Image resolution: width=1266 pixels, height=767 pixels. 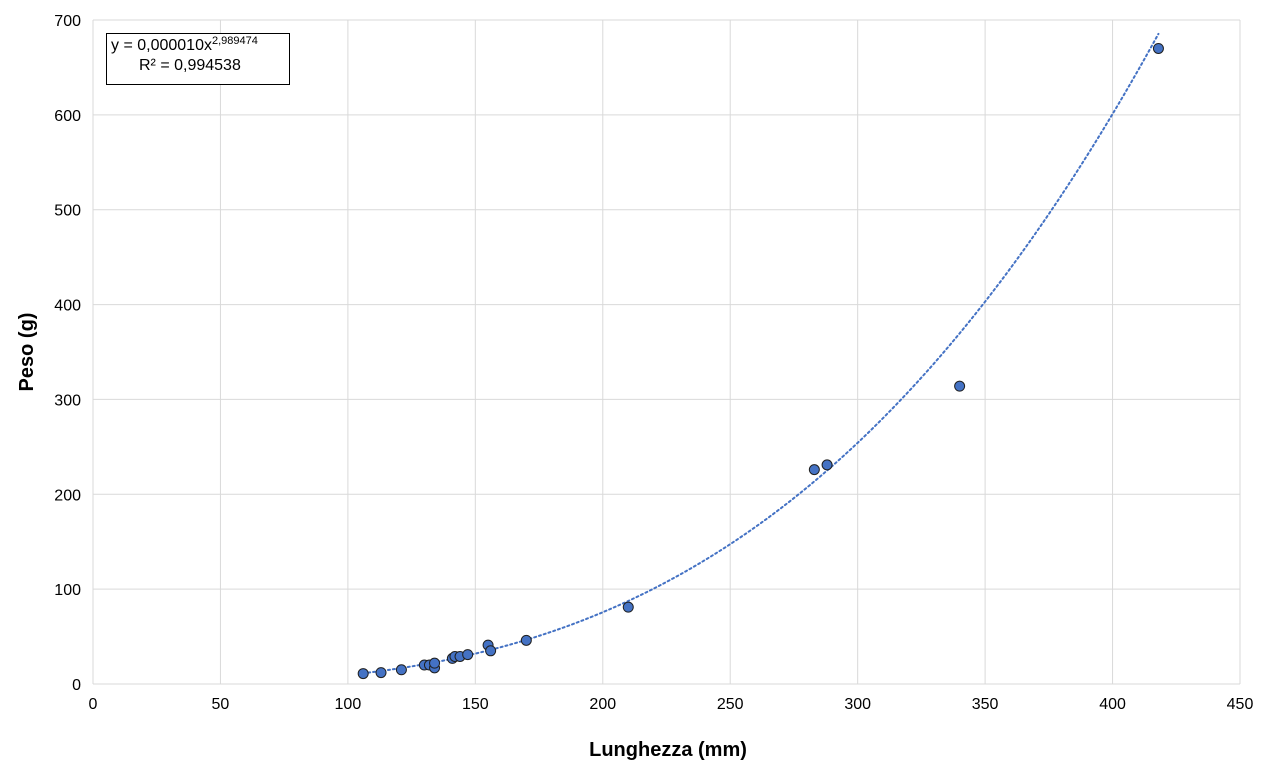 I want to click on y-tick-label: 400, so click(x=67, y=306).